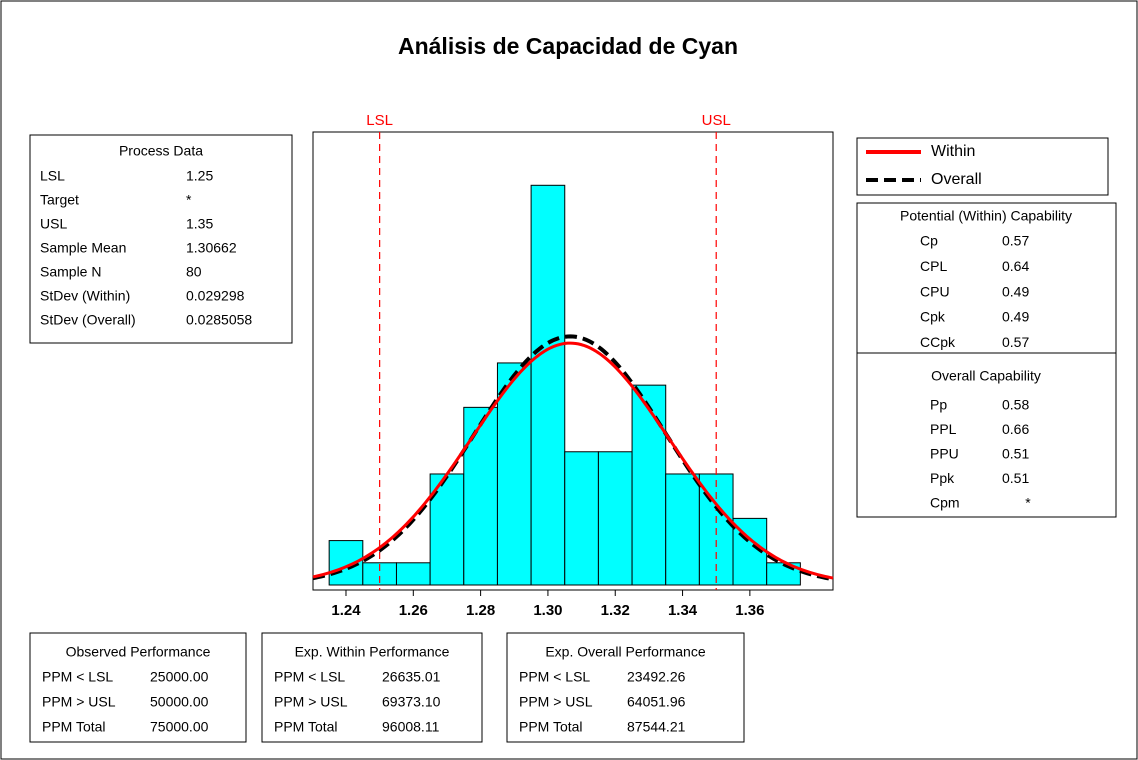 This screenshot has width=1138, height=760. I want to click on row-label: Cpm, so click(945, 503).